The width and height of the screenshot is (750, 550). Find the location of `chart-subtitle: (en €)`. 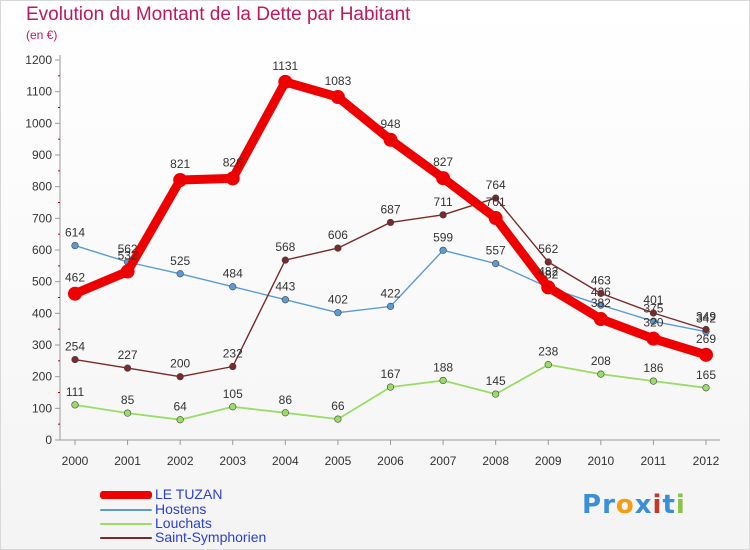

chart-subtitle: (en €) is located at coordinates (42, 35).